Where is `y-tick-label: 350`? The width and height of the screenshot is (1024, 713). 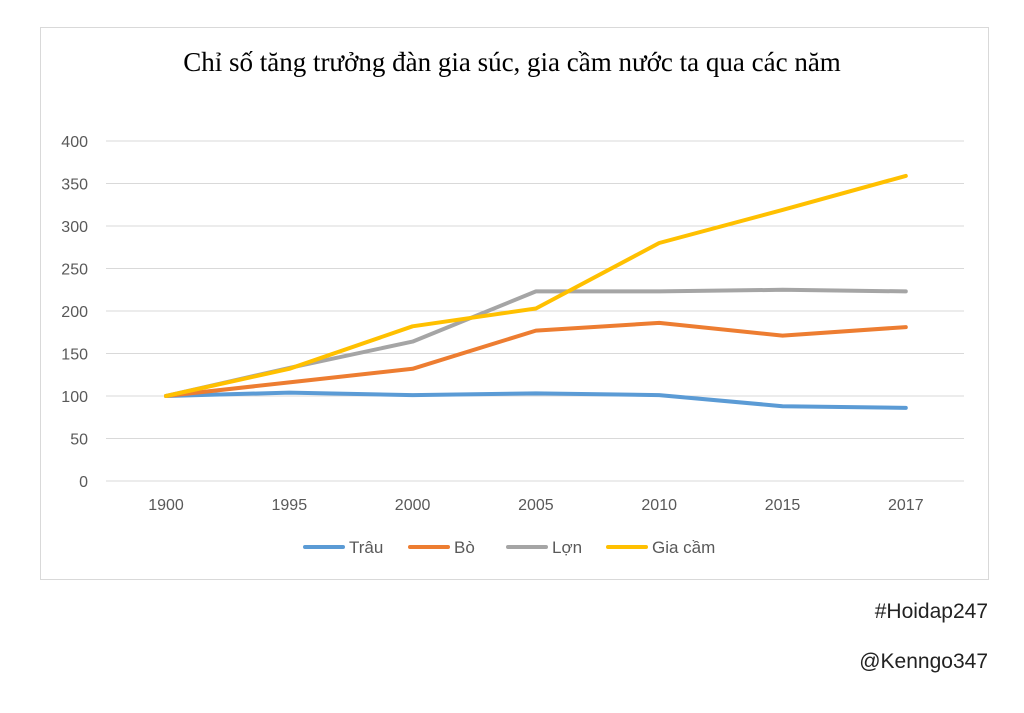 y-tick-label: 350 is located at coordinates (74, 185).